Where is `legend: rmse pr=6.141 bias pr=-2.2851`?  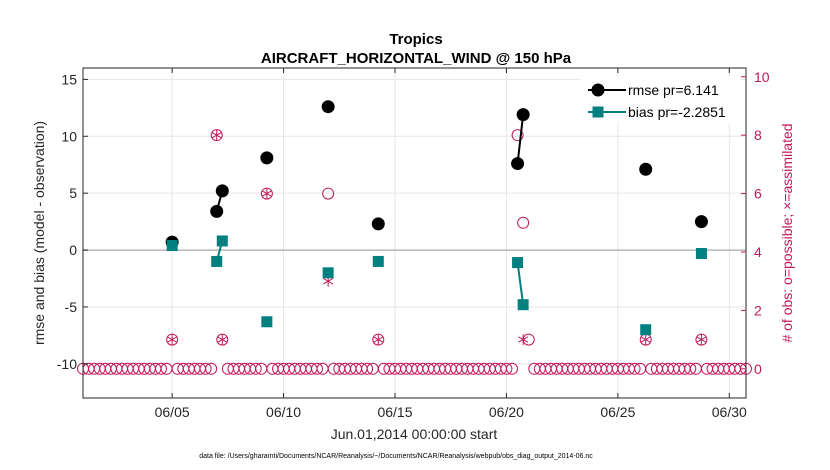
legend: rmse pr=6.141 bias pr=-2.2851 is located at coordinates (660, 100).